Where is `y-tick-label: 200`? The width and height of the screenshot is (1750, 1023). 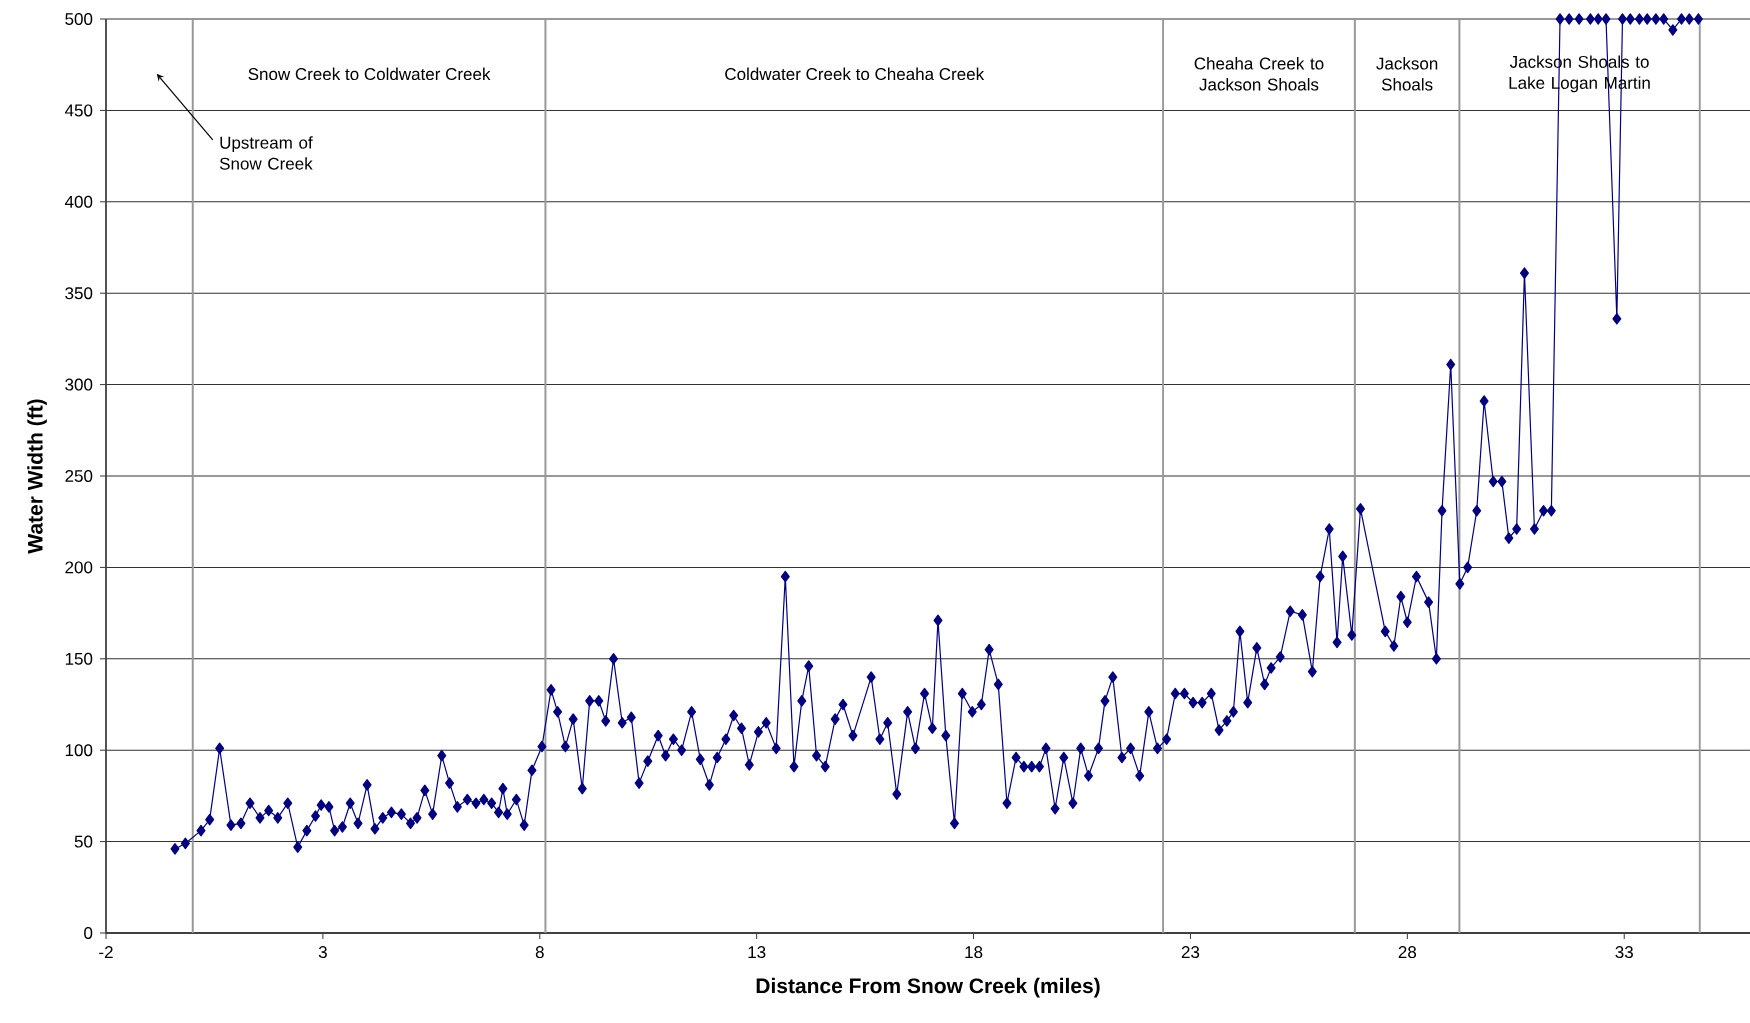 y-tick-label: 200 is located at coordinates (79, 567).